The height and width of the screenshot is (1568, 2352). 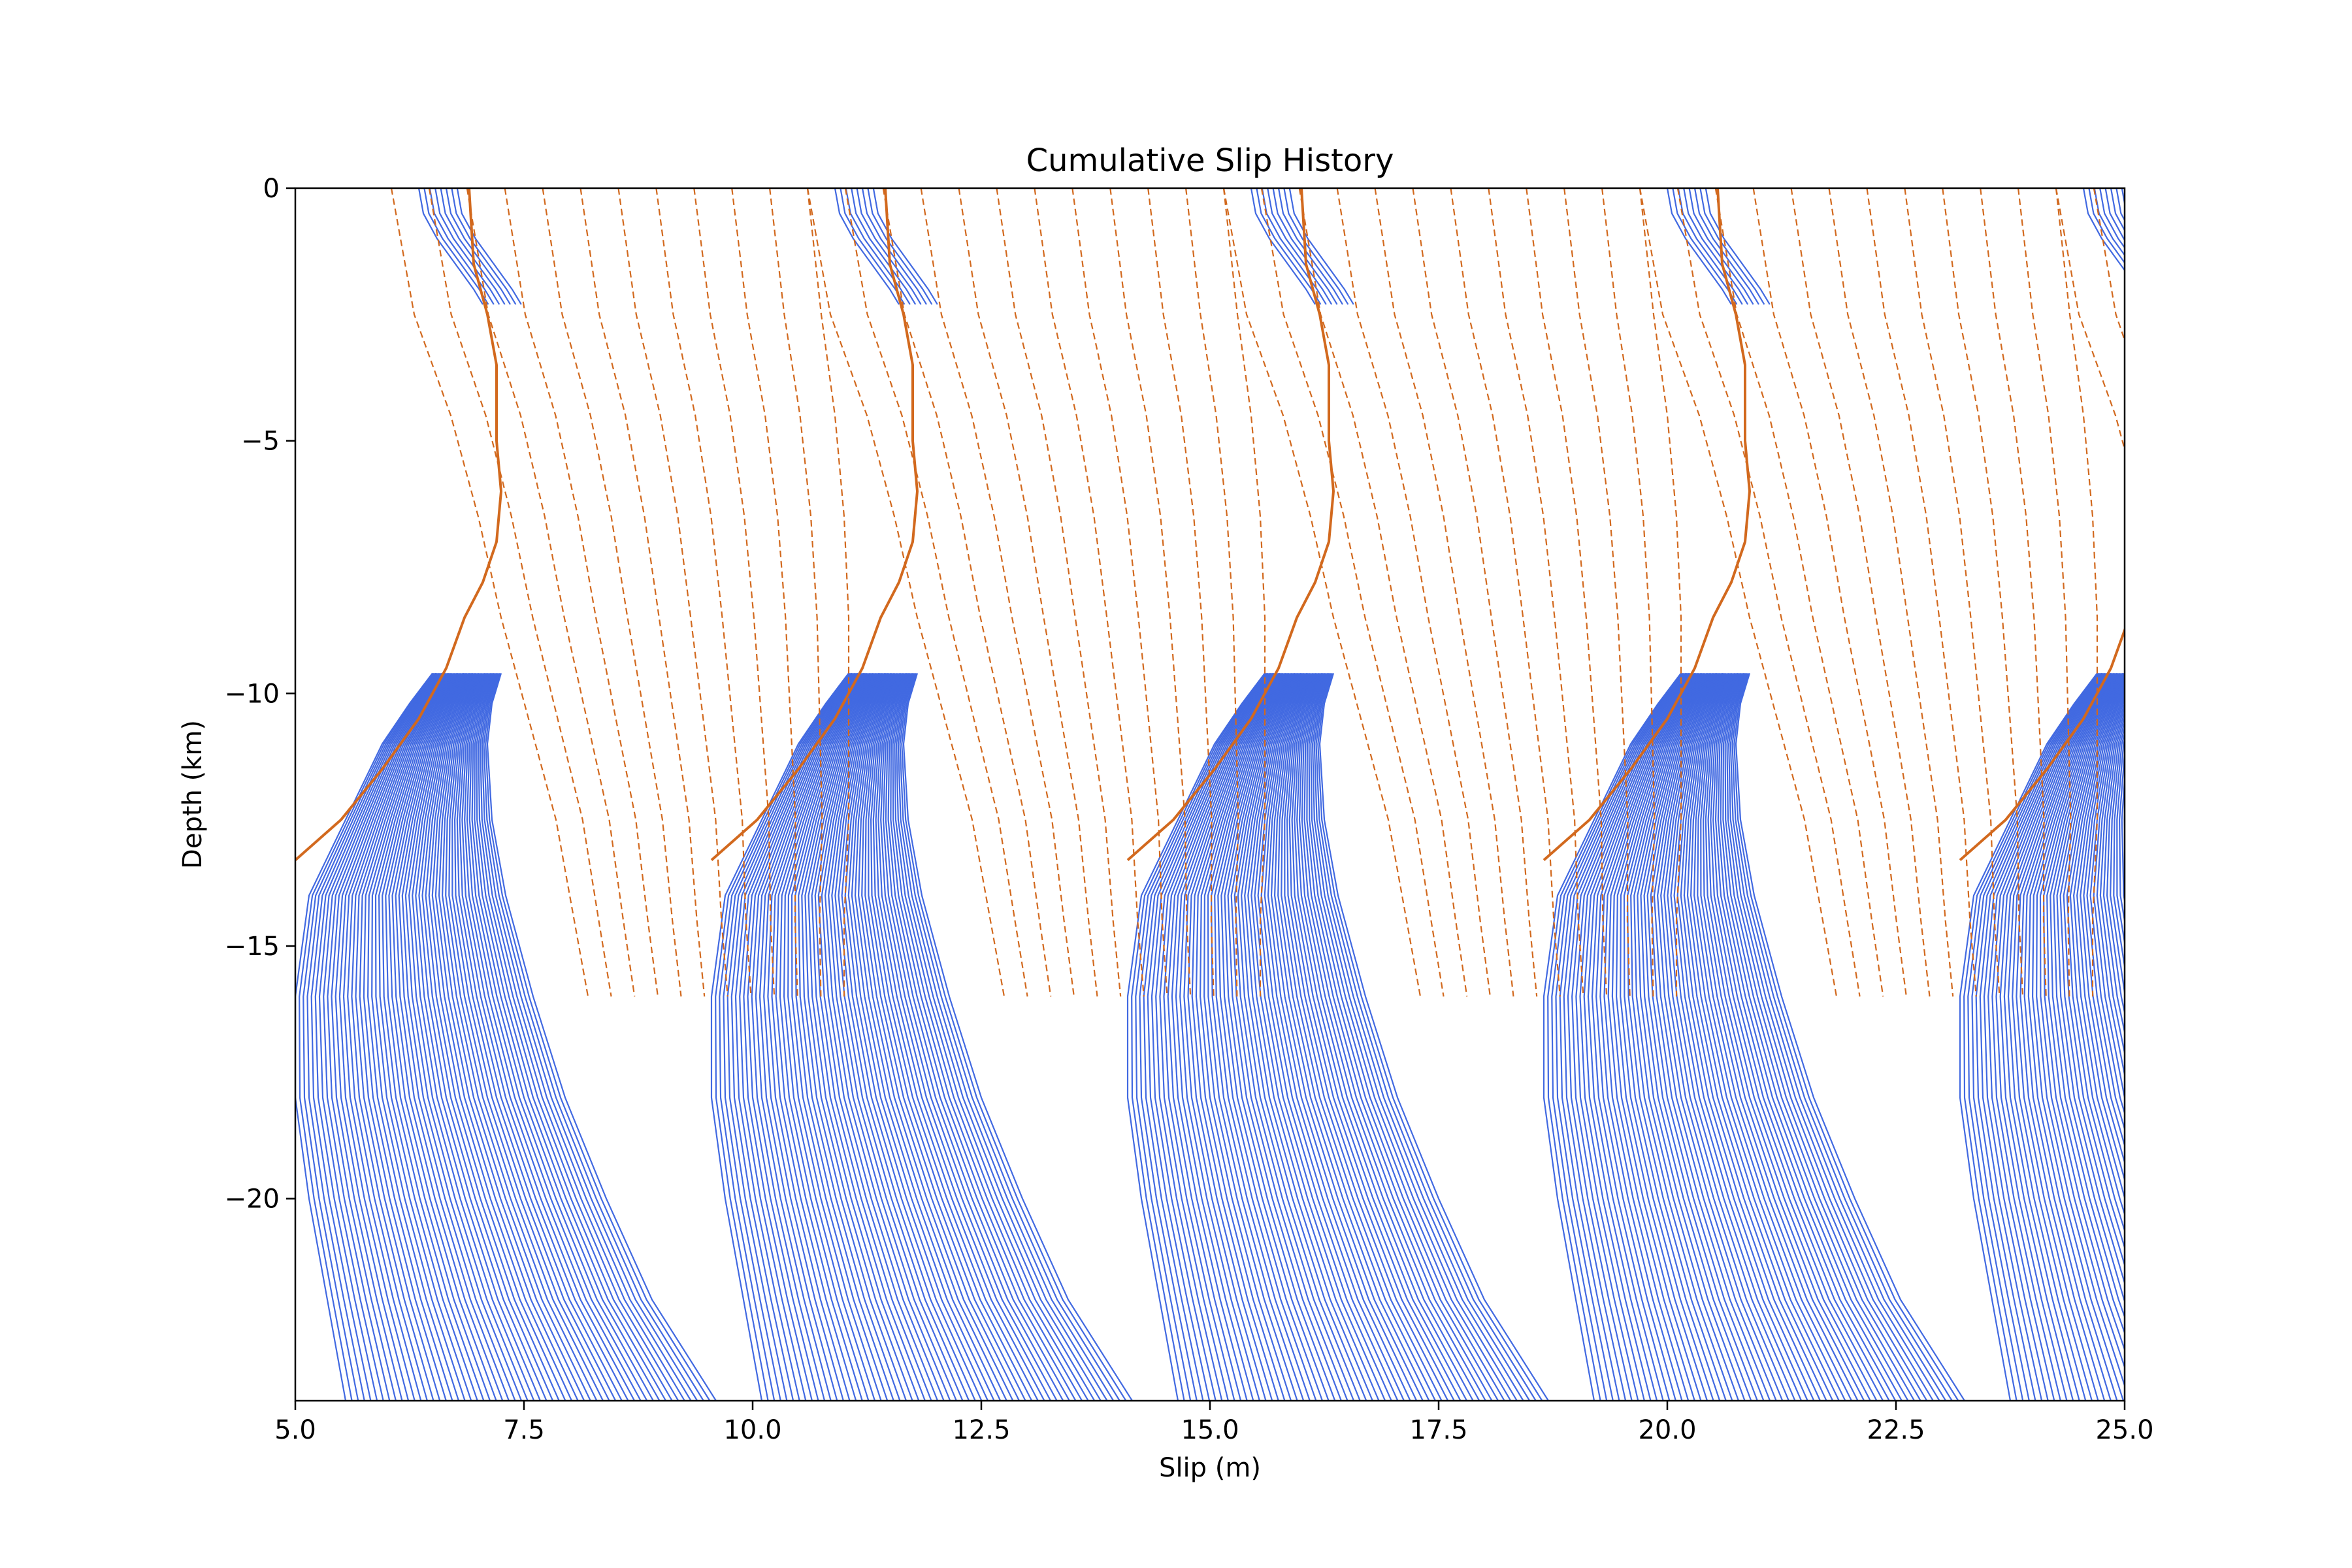 I want to click on y-tick-label: −20, so click(x=252, y=1199).